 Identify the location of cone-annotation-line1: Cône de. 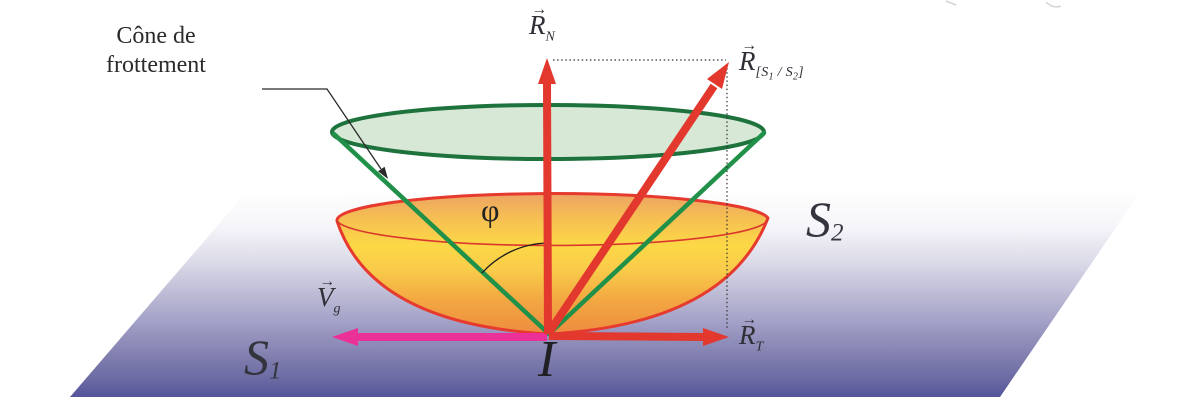
(156, 36).